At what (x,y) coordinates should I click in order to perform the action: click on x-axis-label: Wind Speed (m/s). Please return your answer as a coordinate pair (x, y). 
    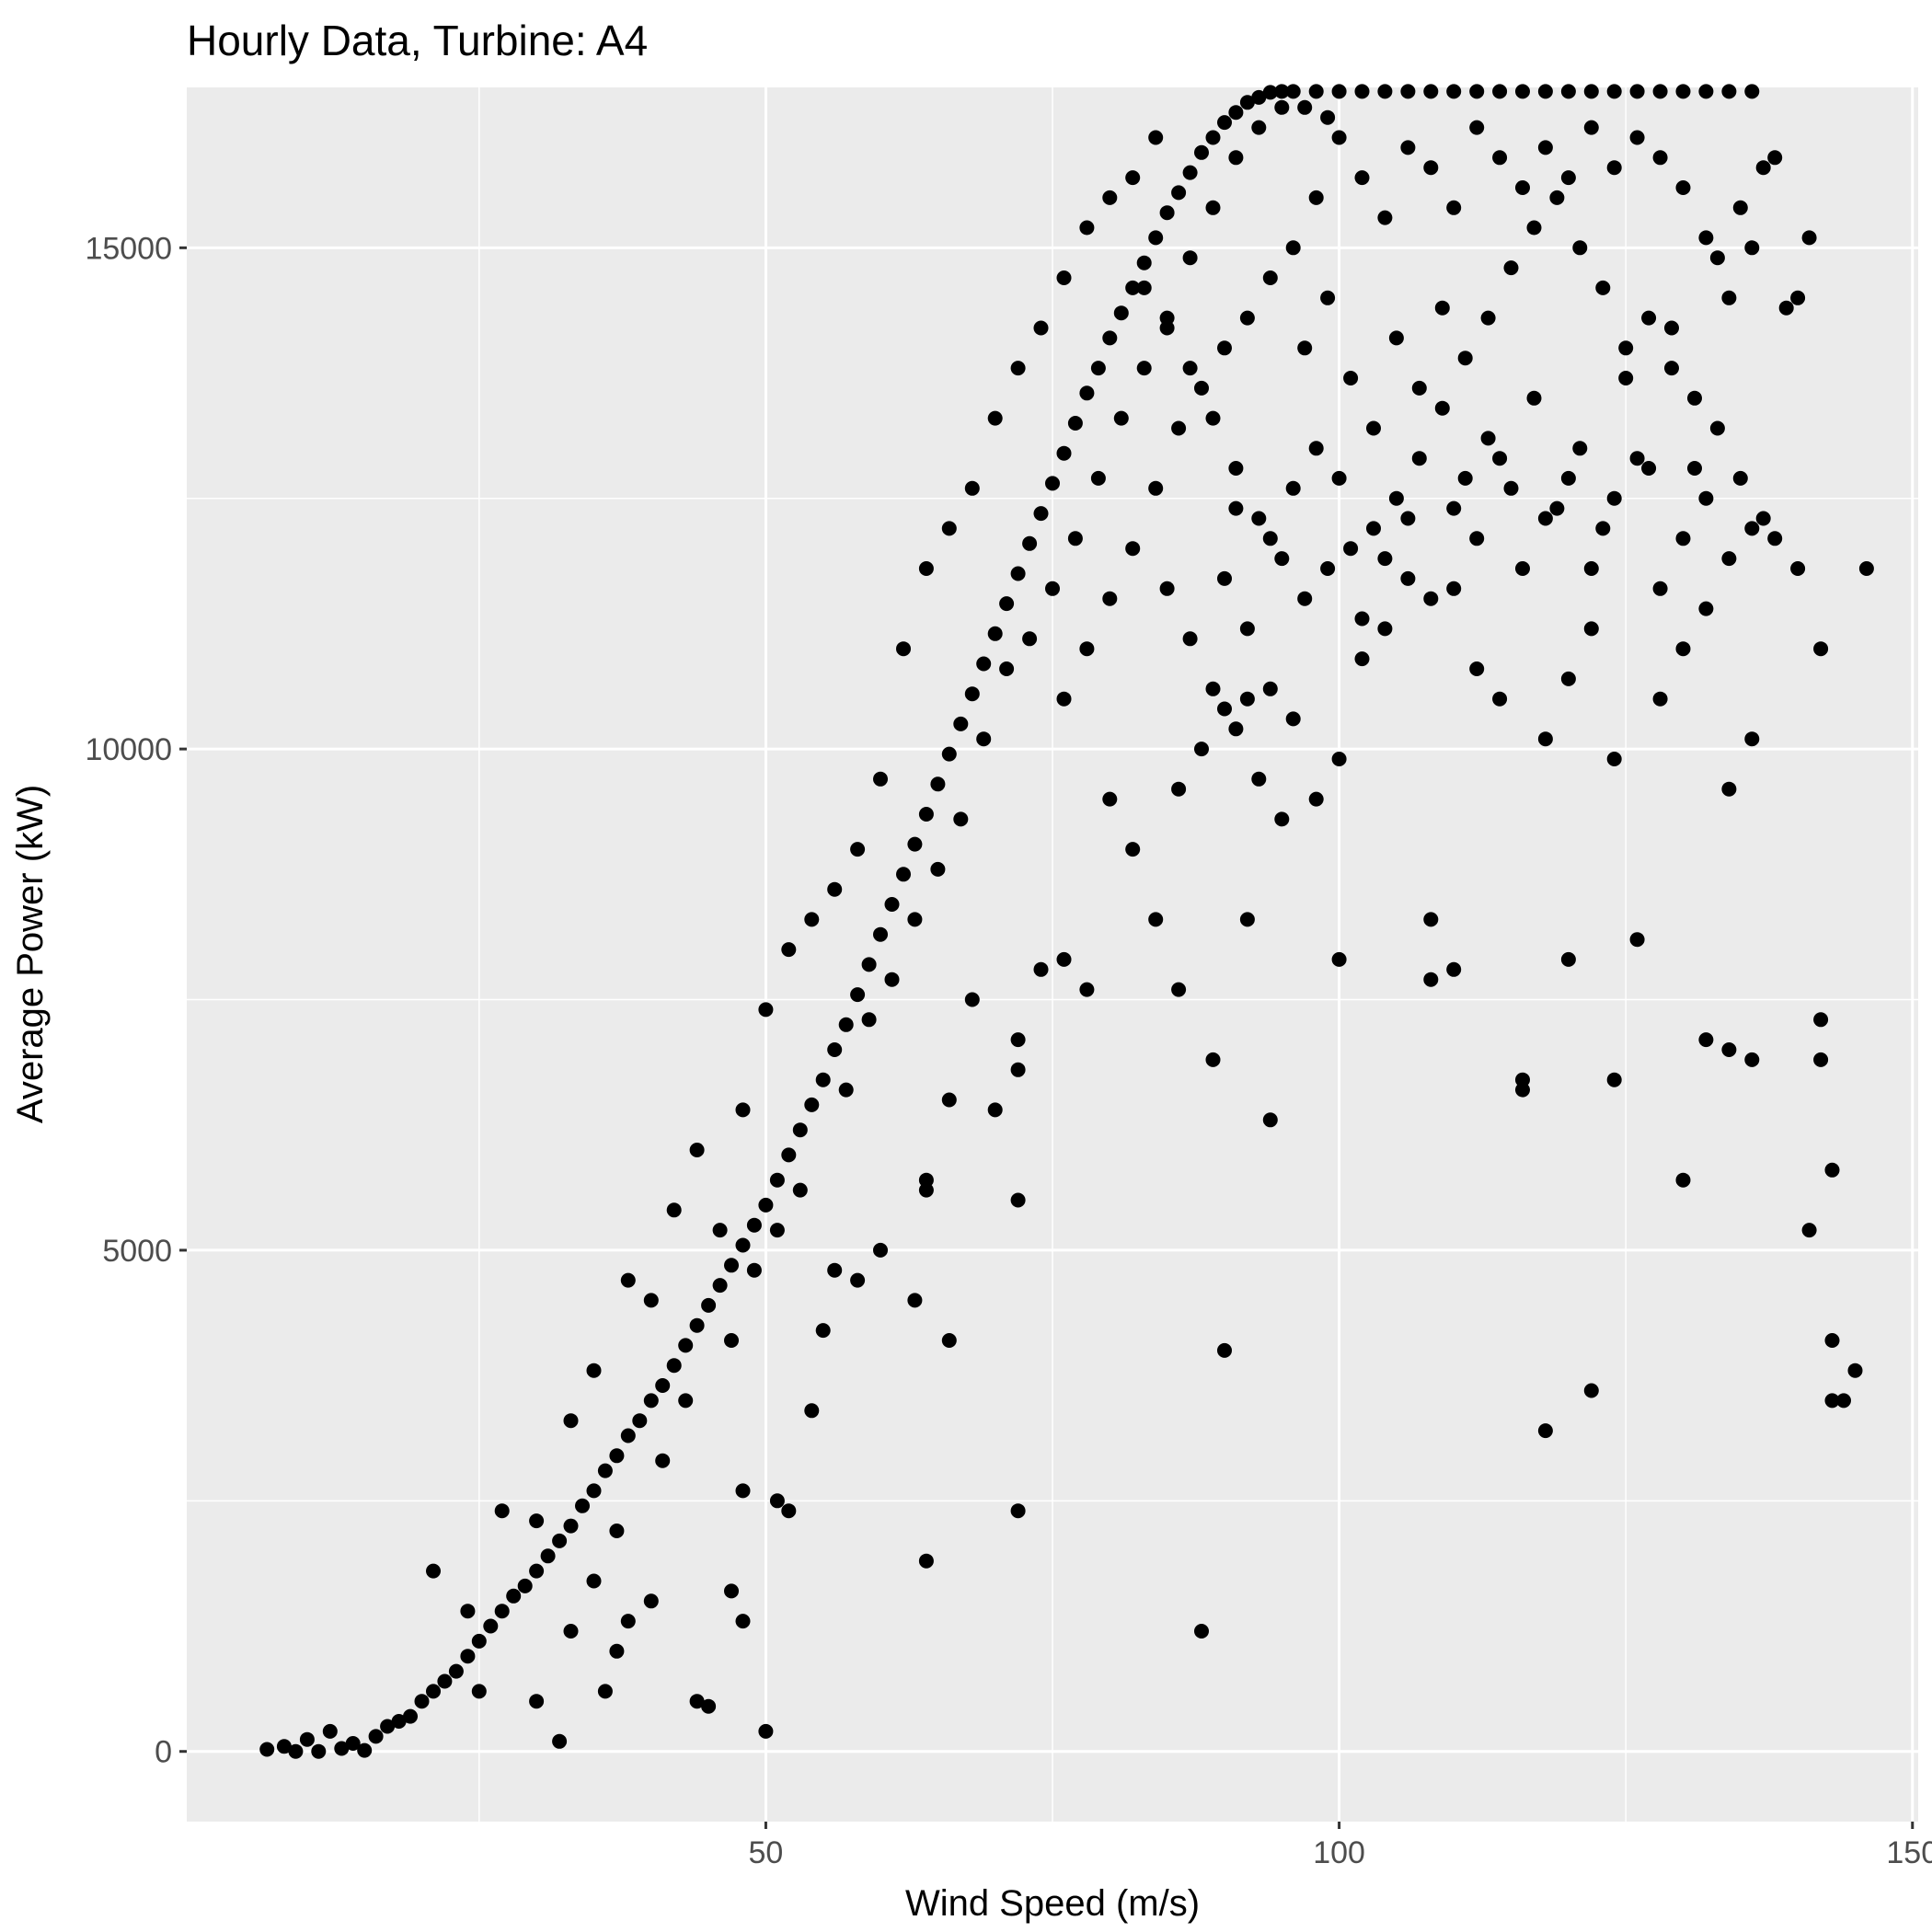
    Looking at the image, I should click on (1052, 1903).